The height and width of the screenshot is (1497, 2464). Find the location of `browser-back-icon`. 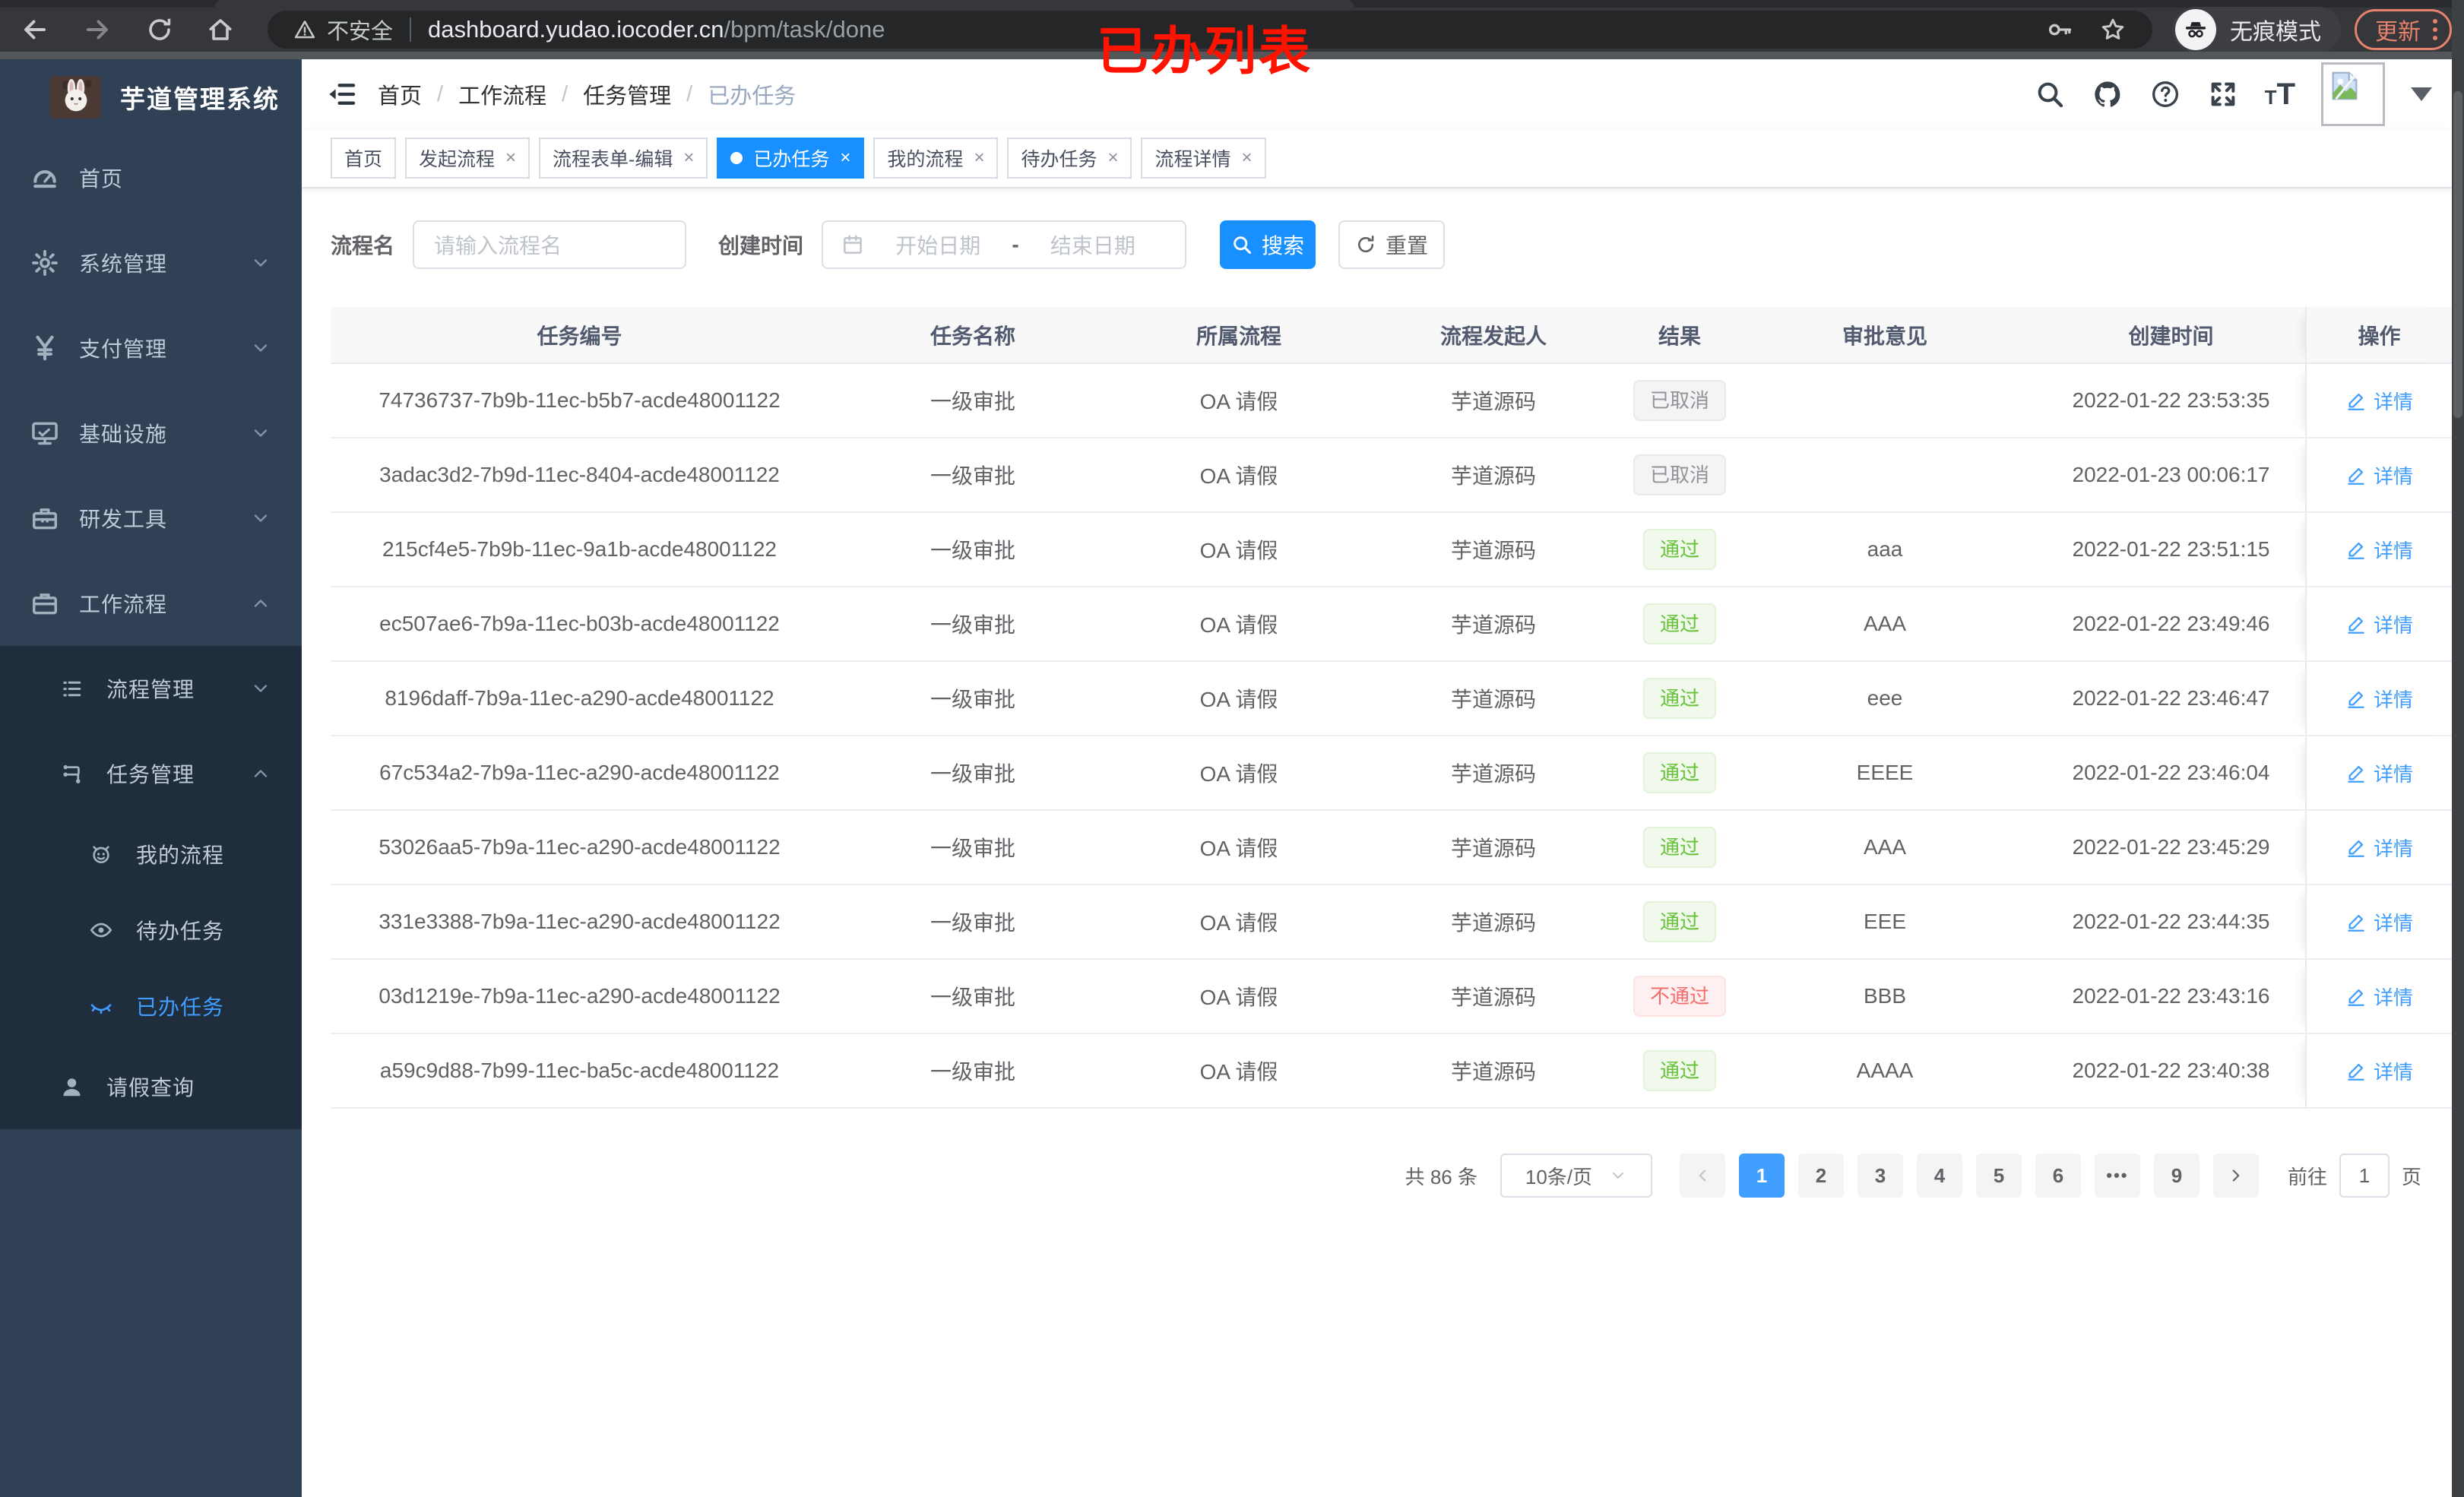

browser-back-icon is located at coordinates (35, 29).